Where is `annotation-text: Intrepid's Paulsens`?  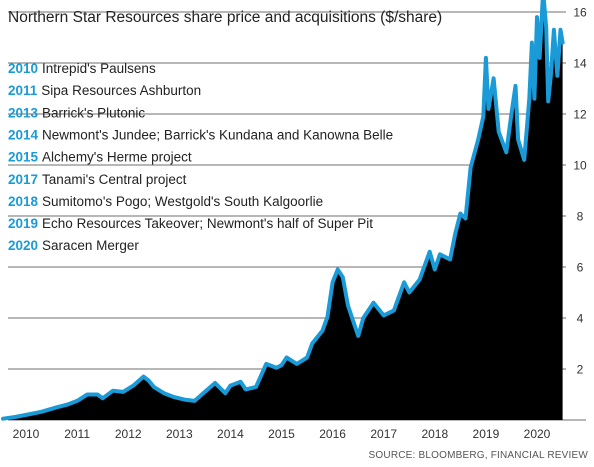 annotation-text: Intrepid's Paulsens is located at coordinates (99, 68).